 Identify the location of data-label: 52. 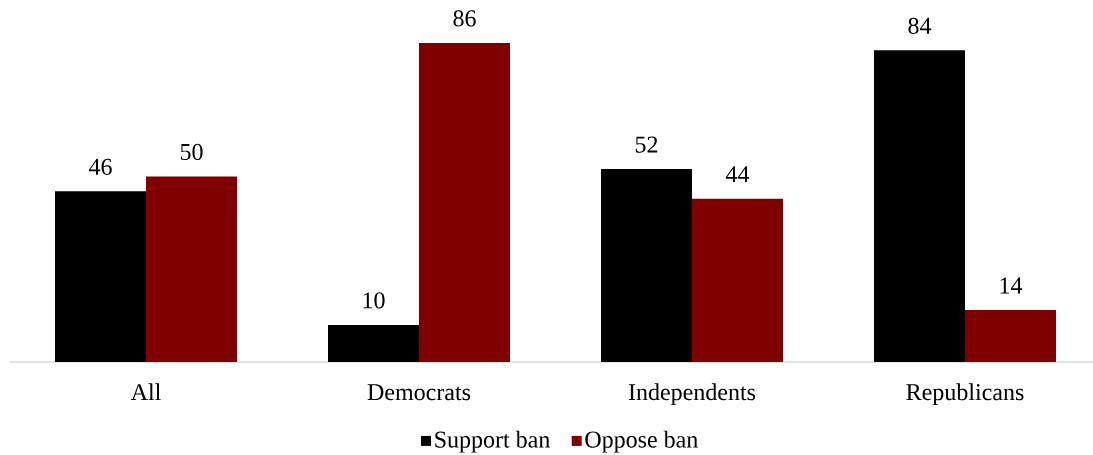
(646, 144).